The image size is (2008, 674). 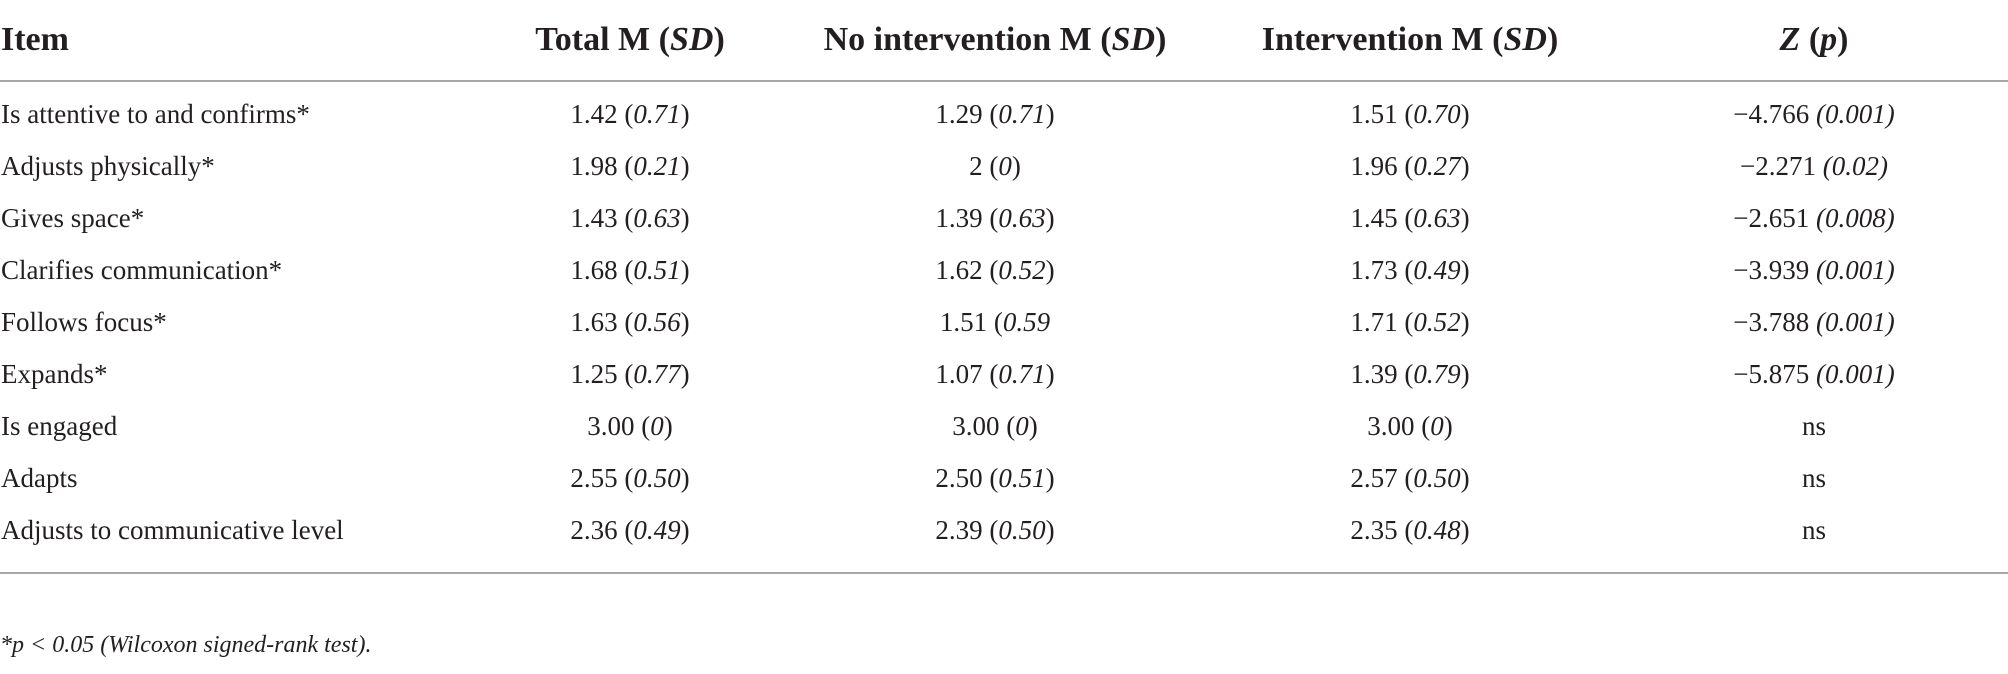 What do you see at coordinates (235, 322) in the screenshot?
I see `cell-item: Follows focus*` at bounding box center [235, 322].